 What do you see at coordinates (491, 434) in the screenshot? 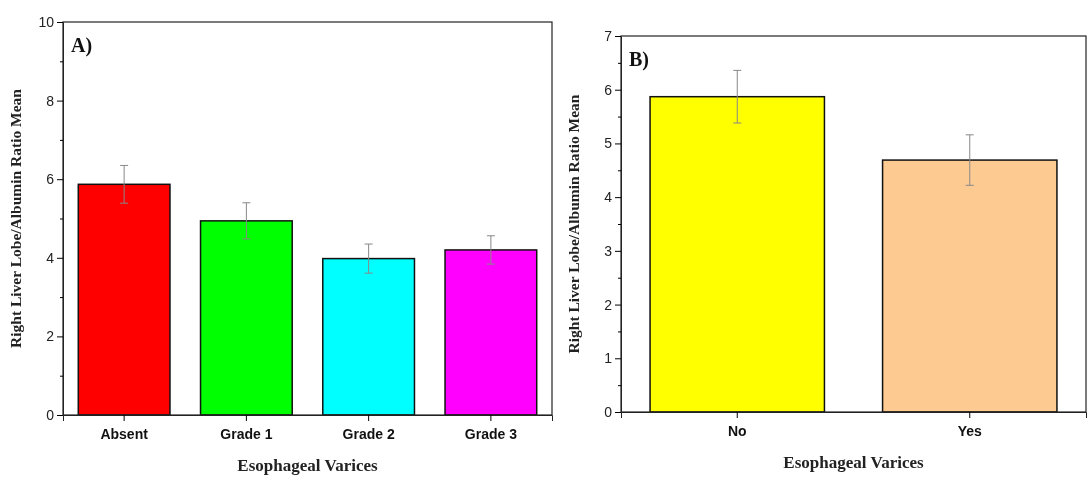
I see `x-tick-label: Grade 3` at bounding box center [491, 434].